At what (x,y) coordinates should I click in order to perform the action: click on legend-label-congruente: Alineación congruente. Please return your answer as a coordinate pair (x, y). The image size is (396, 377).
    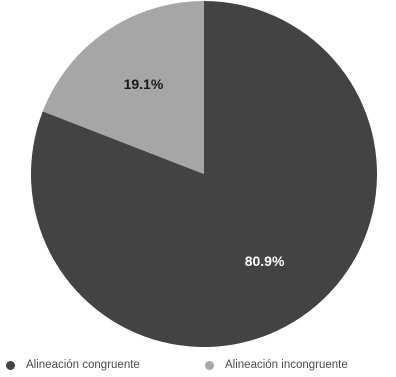
    Looking at the image, I should click on (83, 365).